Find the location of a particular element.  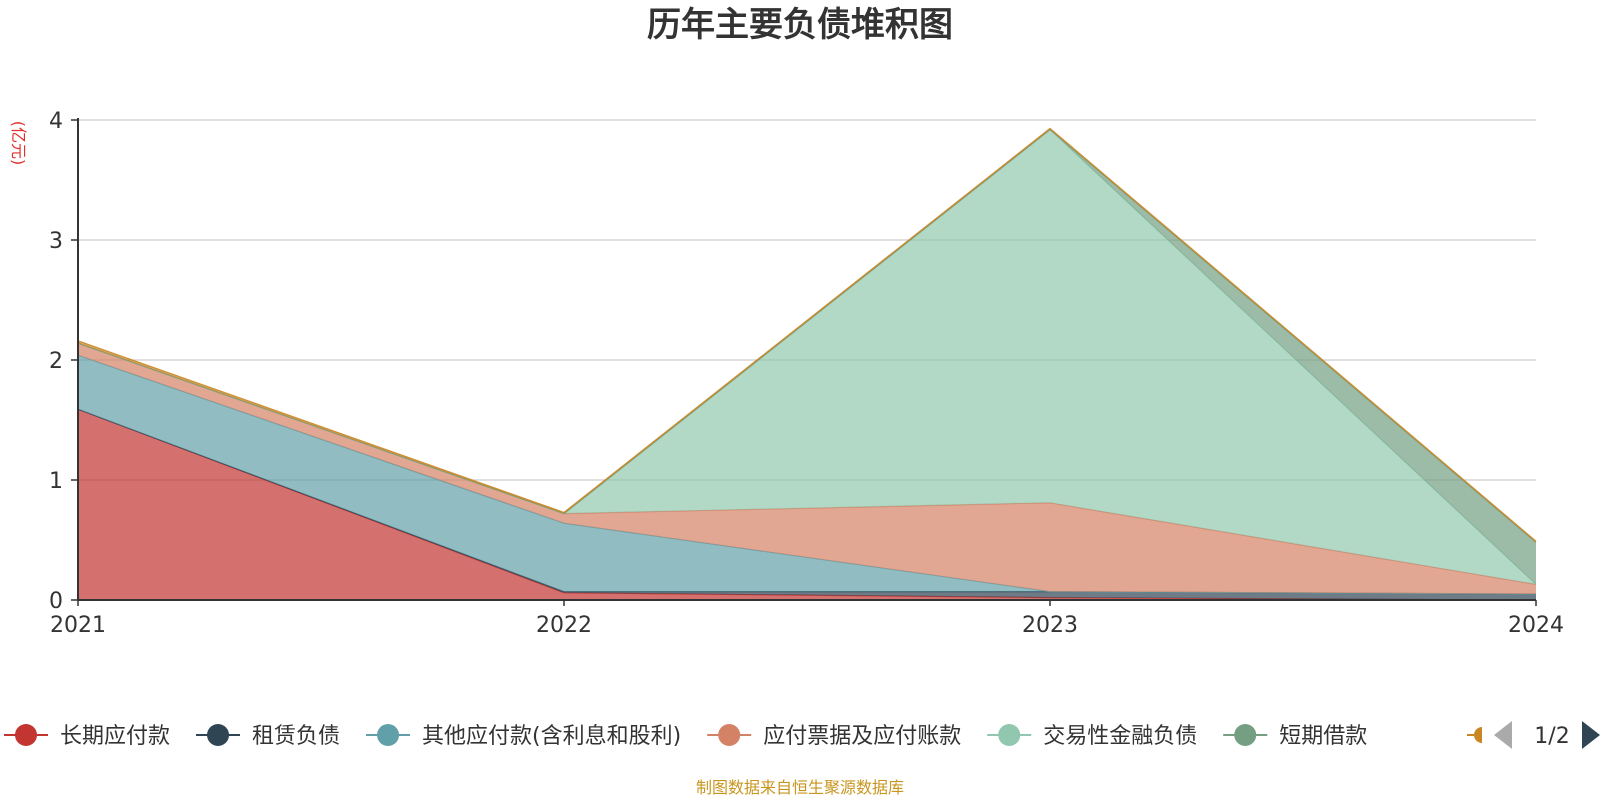

x-tick-label: 2023 is located at coordinates (1050, 625).